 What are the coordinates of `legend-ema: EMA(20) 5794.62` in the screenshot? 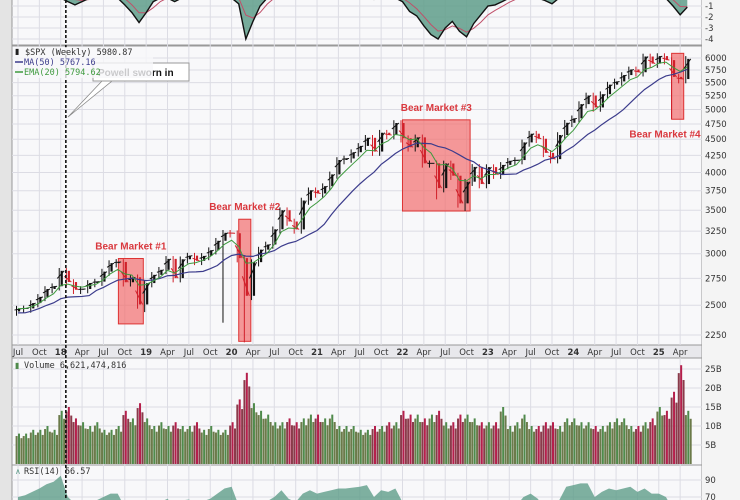 It's located at (62, 73).